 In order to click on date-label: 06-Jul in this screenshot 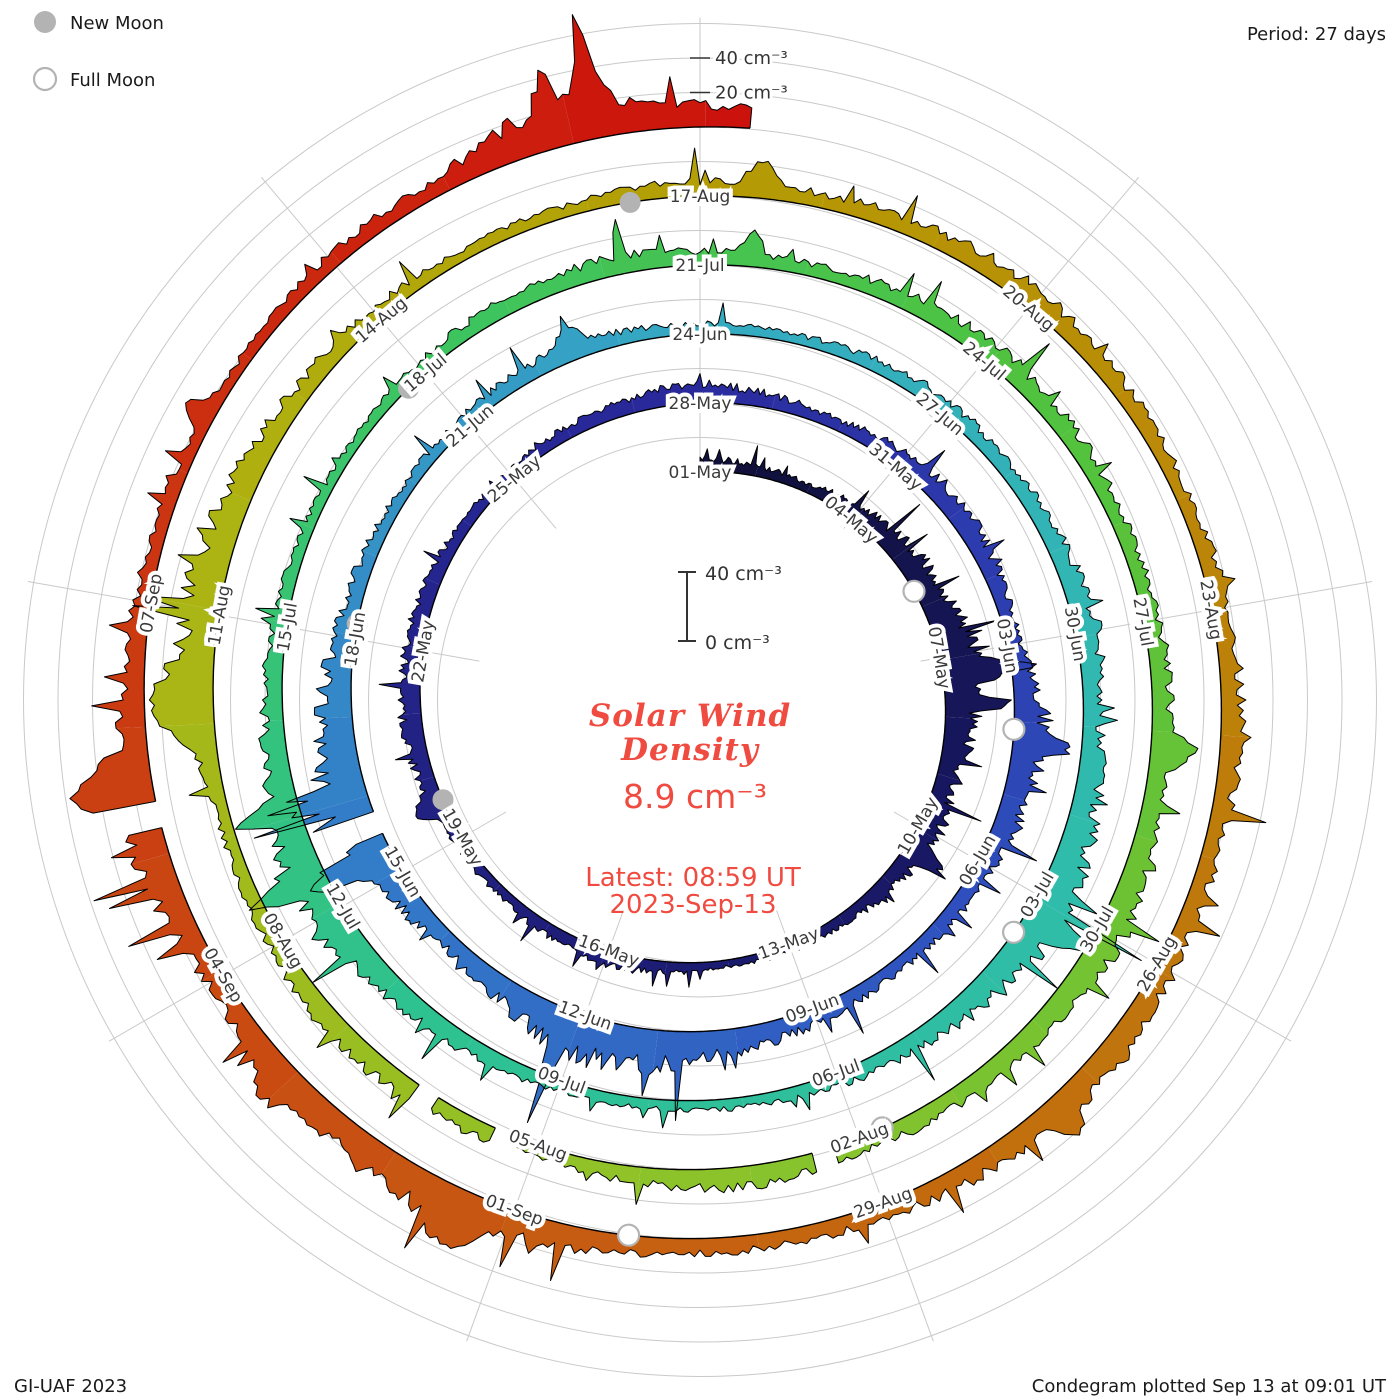, I will do `click(835, 1074)`.